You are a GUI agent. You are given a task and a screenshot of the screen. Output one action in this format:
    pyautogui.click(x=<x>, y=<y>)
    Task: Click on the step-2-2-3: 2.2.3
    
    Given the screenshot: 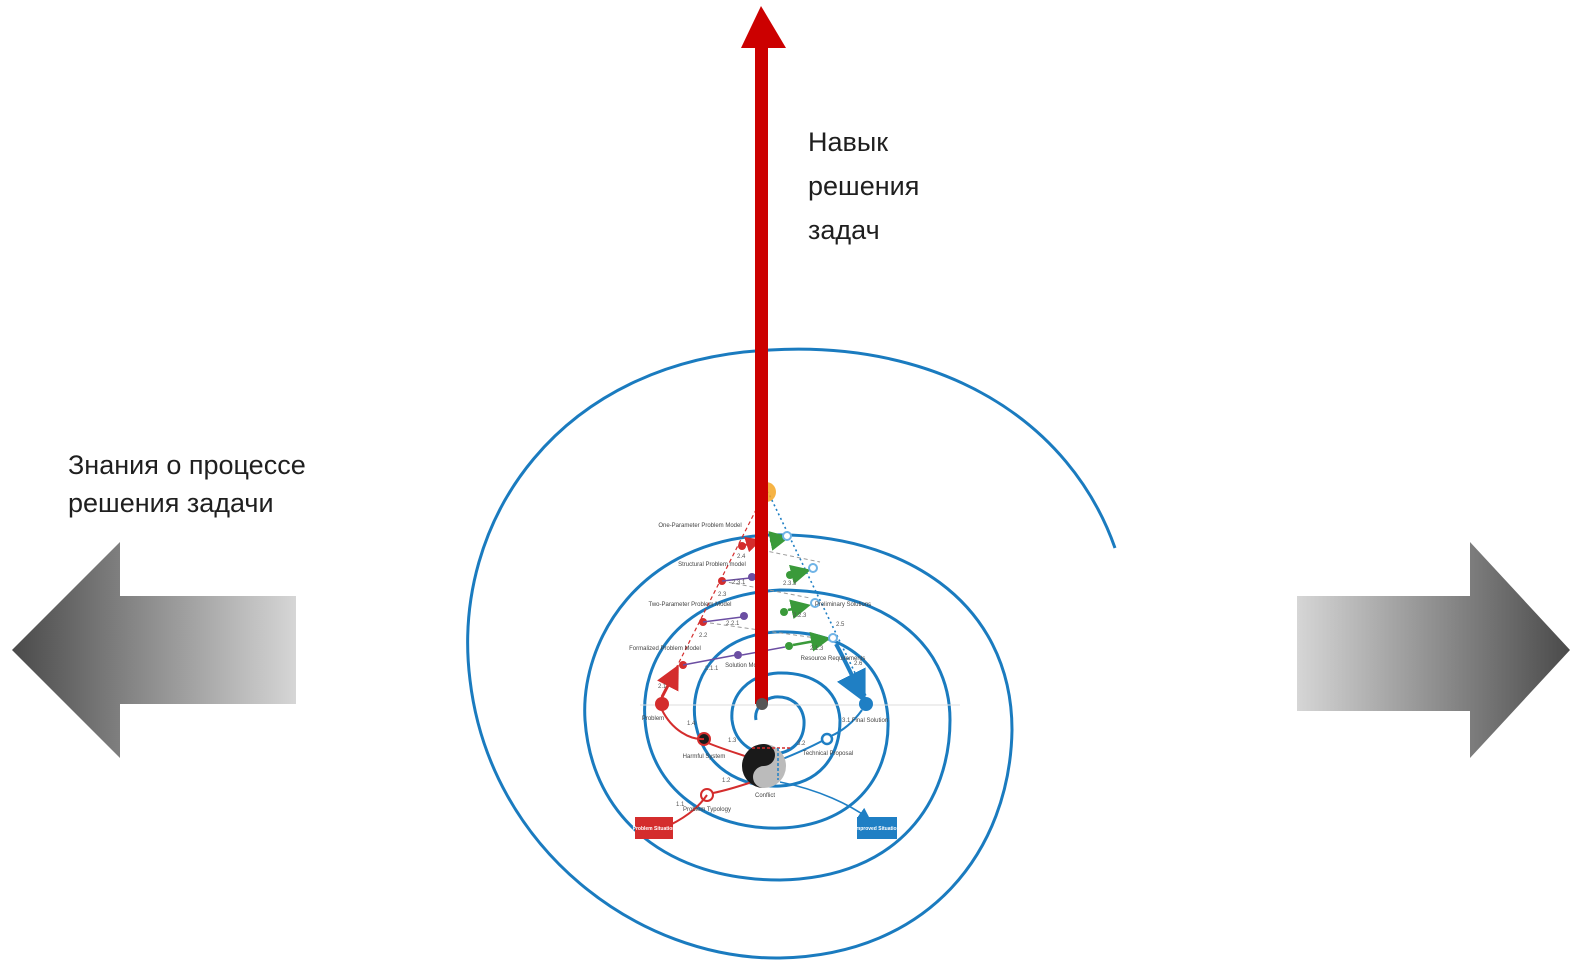 What is the action you would take?
    pyautogui.click(x=800, y=616)
    